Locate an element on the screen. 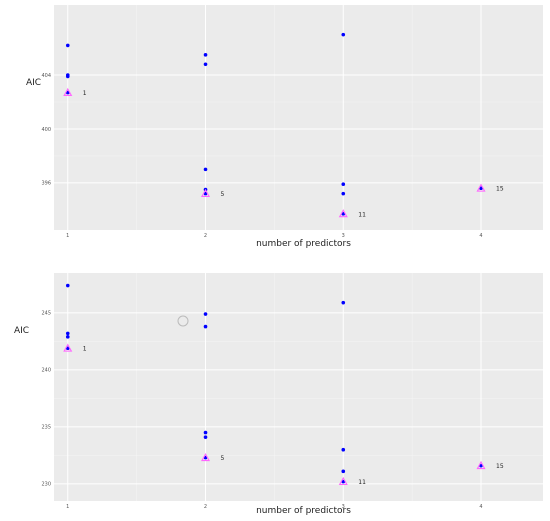 The image size is (550, 521). y-tick-labels: 396 400 404 is located at coordinates (46, 130).